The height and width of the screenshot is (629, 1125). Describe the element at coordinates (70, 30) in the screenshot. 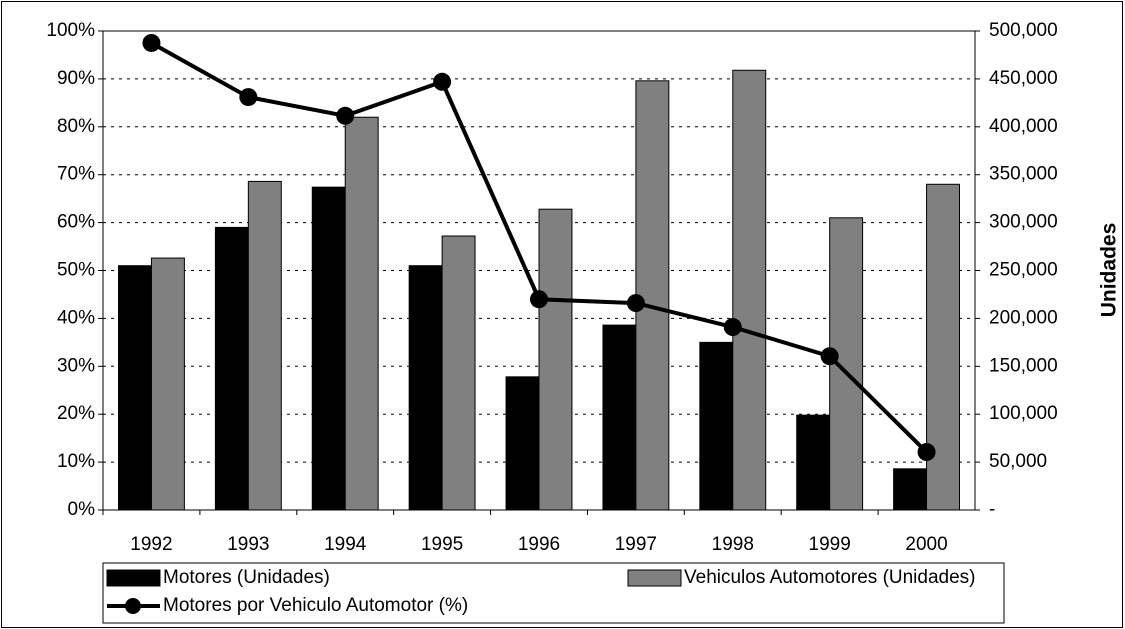

I see `y-tick-label: 100%` at that location.